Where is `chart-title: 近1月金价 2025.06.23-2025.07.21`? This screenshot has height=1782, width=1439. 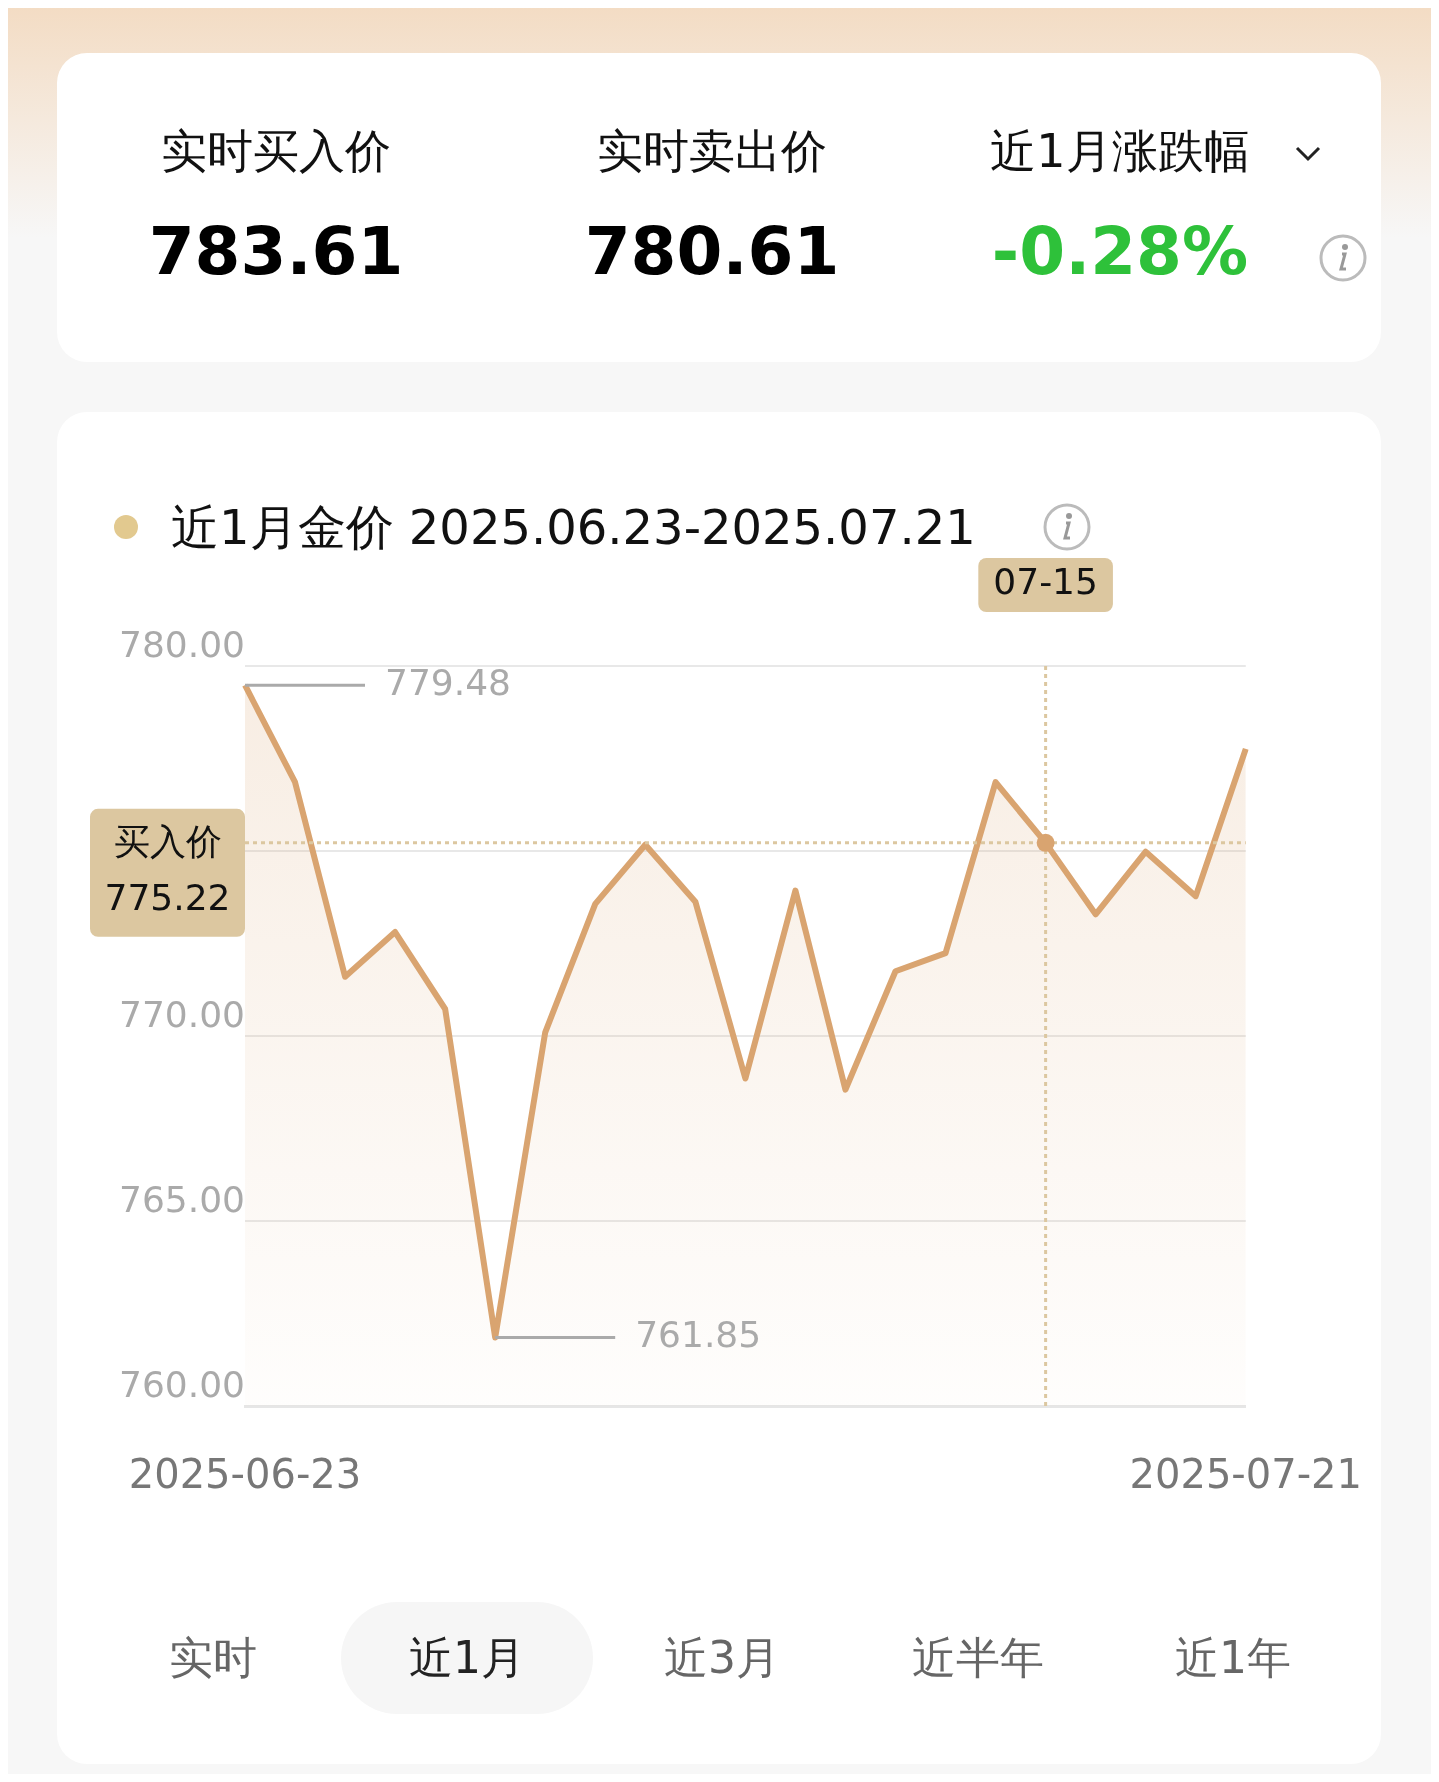
chart-title: 近1月金价 2025.06.23-2025.07.21 is located at coordinates (573, 527).